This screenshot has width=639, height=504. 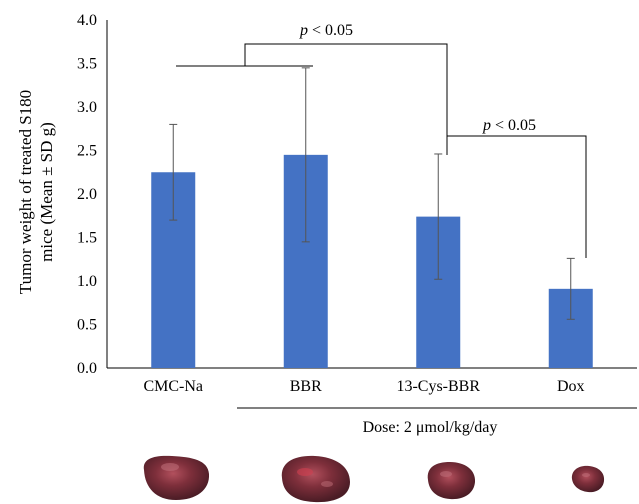 What do you see at coordinates (87, 20) in the screenshot?
I see `y-tick-label: 4.0` at bounding box center [87, 20].